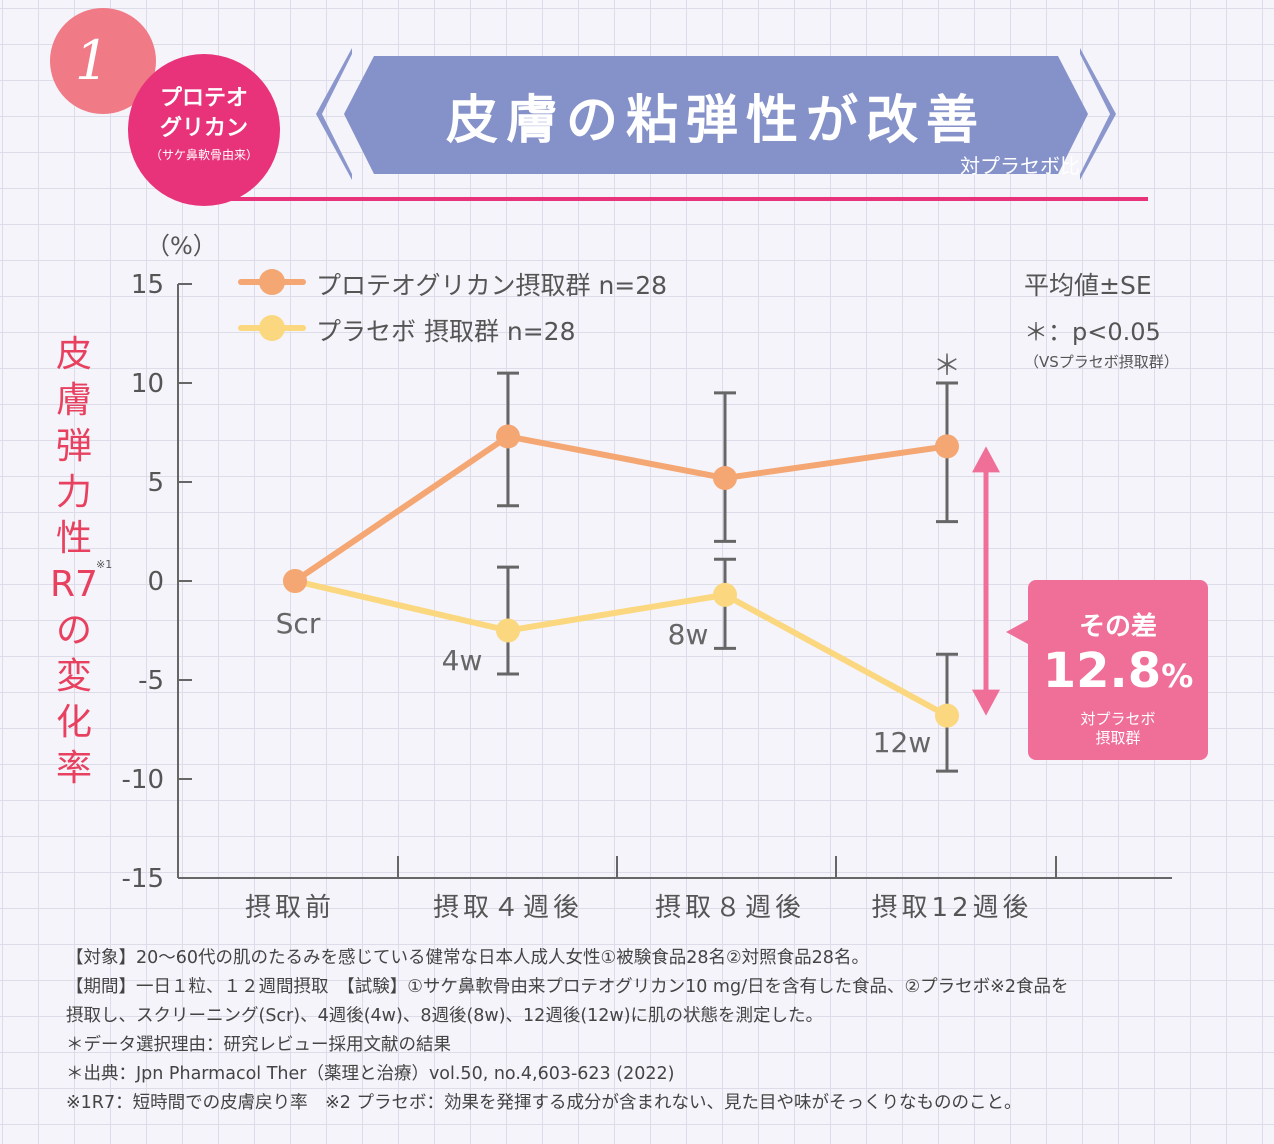 The height and width of the screenshot is (1144, 1274). What do you see at coordinates (492, 285) in the screenshot?
I see `legend-label: プロテオグリカン摂取群 n=28` at bounding box center [492, 285].